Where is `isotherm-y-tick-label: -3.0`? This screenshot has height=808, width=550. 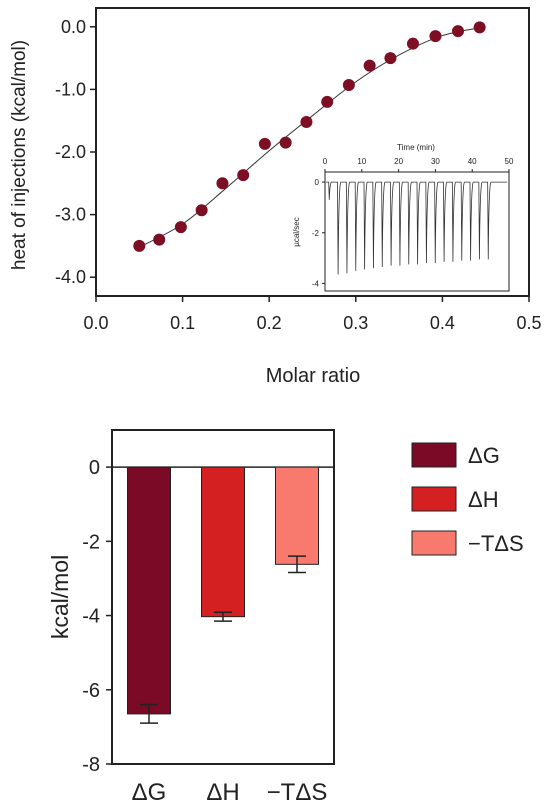 isotherm-y-tick-label: -3.0 is located at coordinates (70, 215).